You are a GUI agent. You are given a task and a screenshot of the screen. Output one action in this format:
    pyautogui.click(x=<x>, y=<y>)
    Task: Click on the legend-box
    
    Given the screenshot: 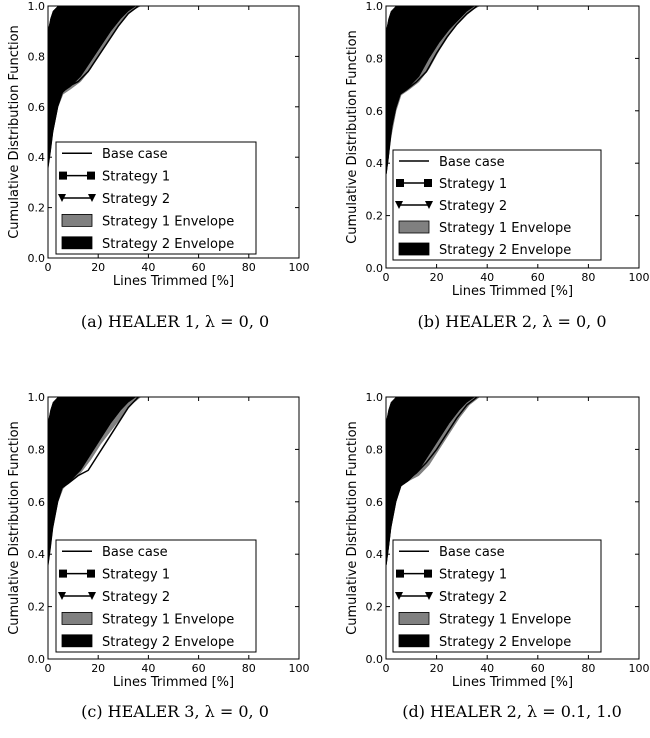 What is the action you would take?
    pyautogui.click(x=156, y=596)
    